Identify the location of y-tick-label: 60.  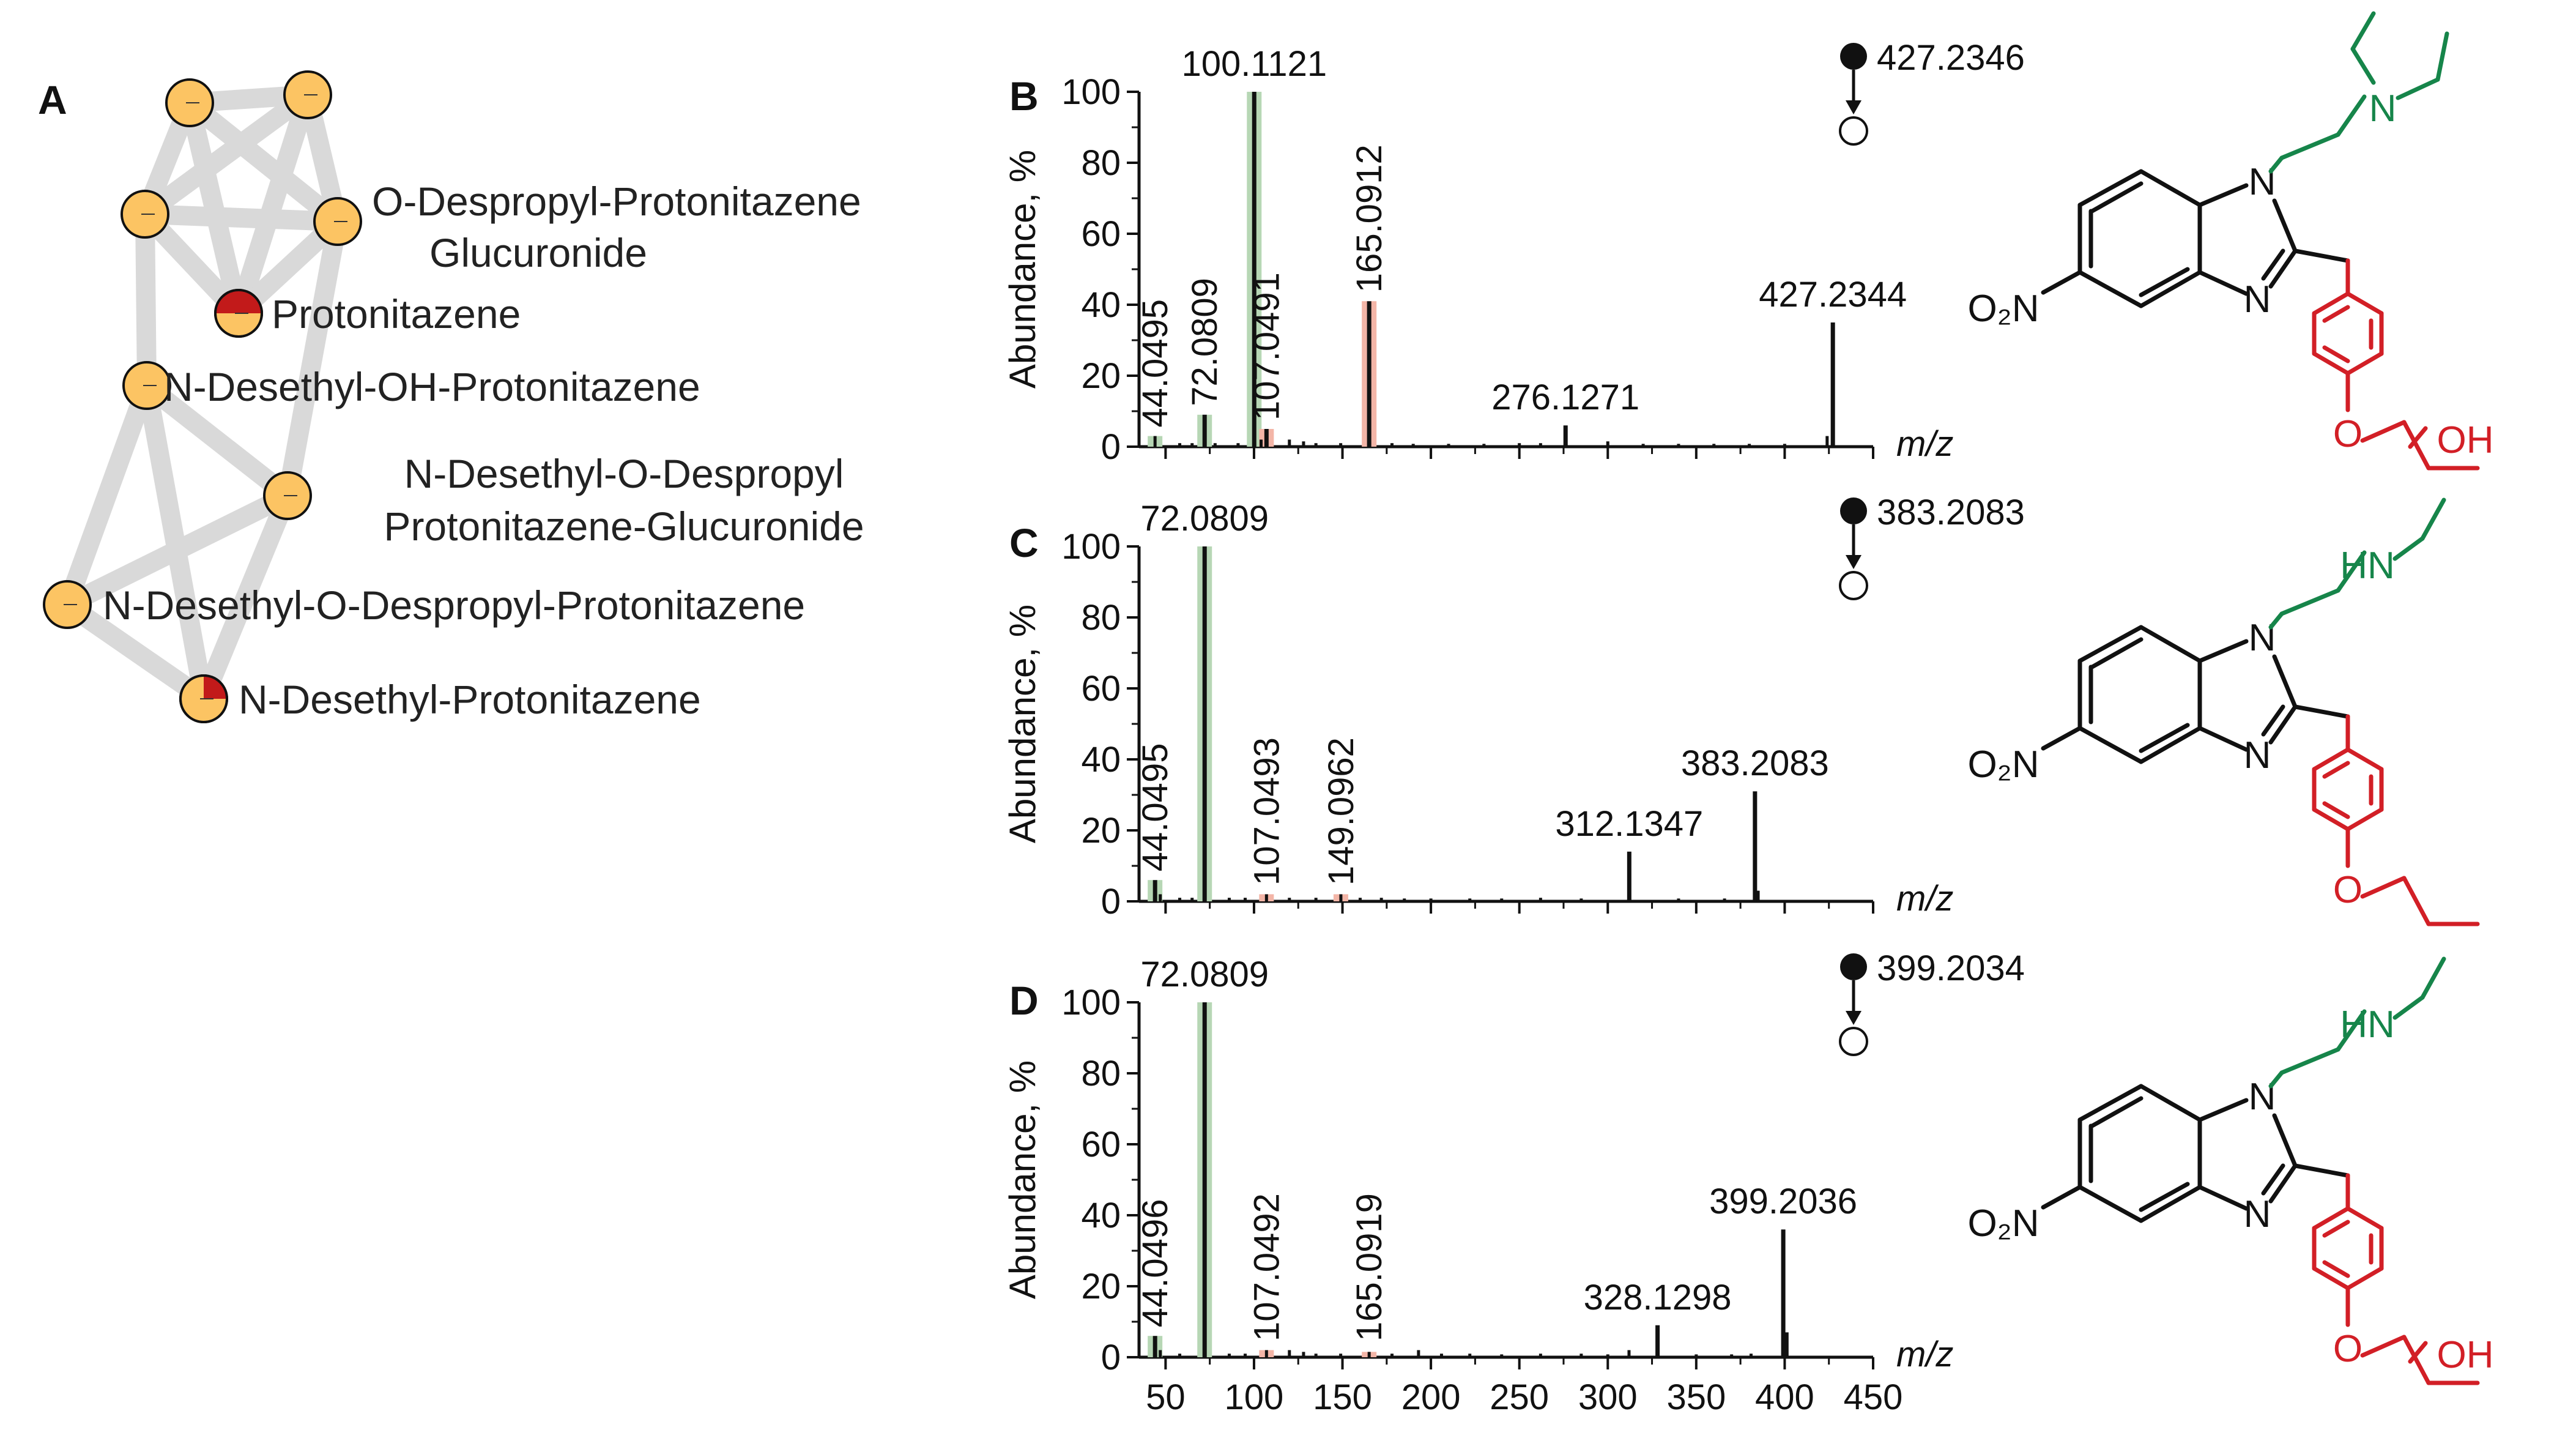
(1101, 689).